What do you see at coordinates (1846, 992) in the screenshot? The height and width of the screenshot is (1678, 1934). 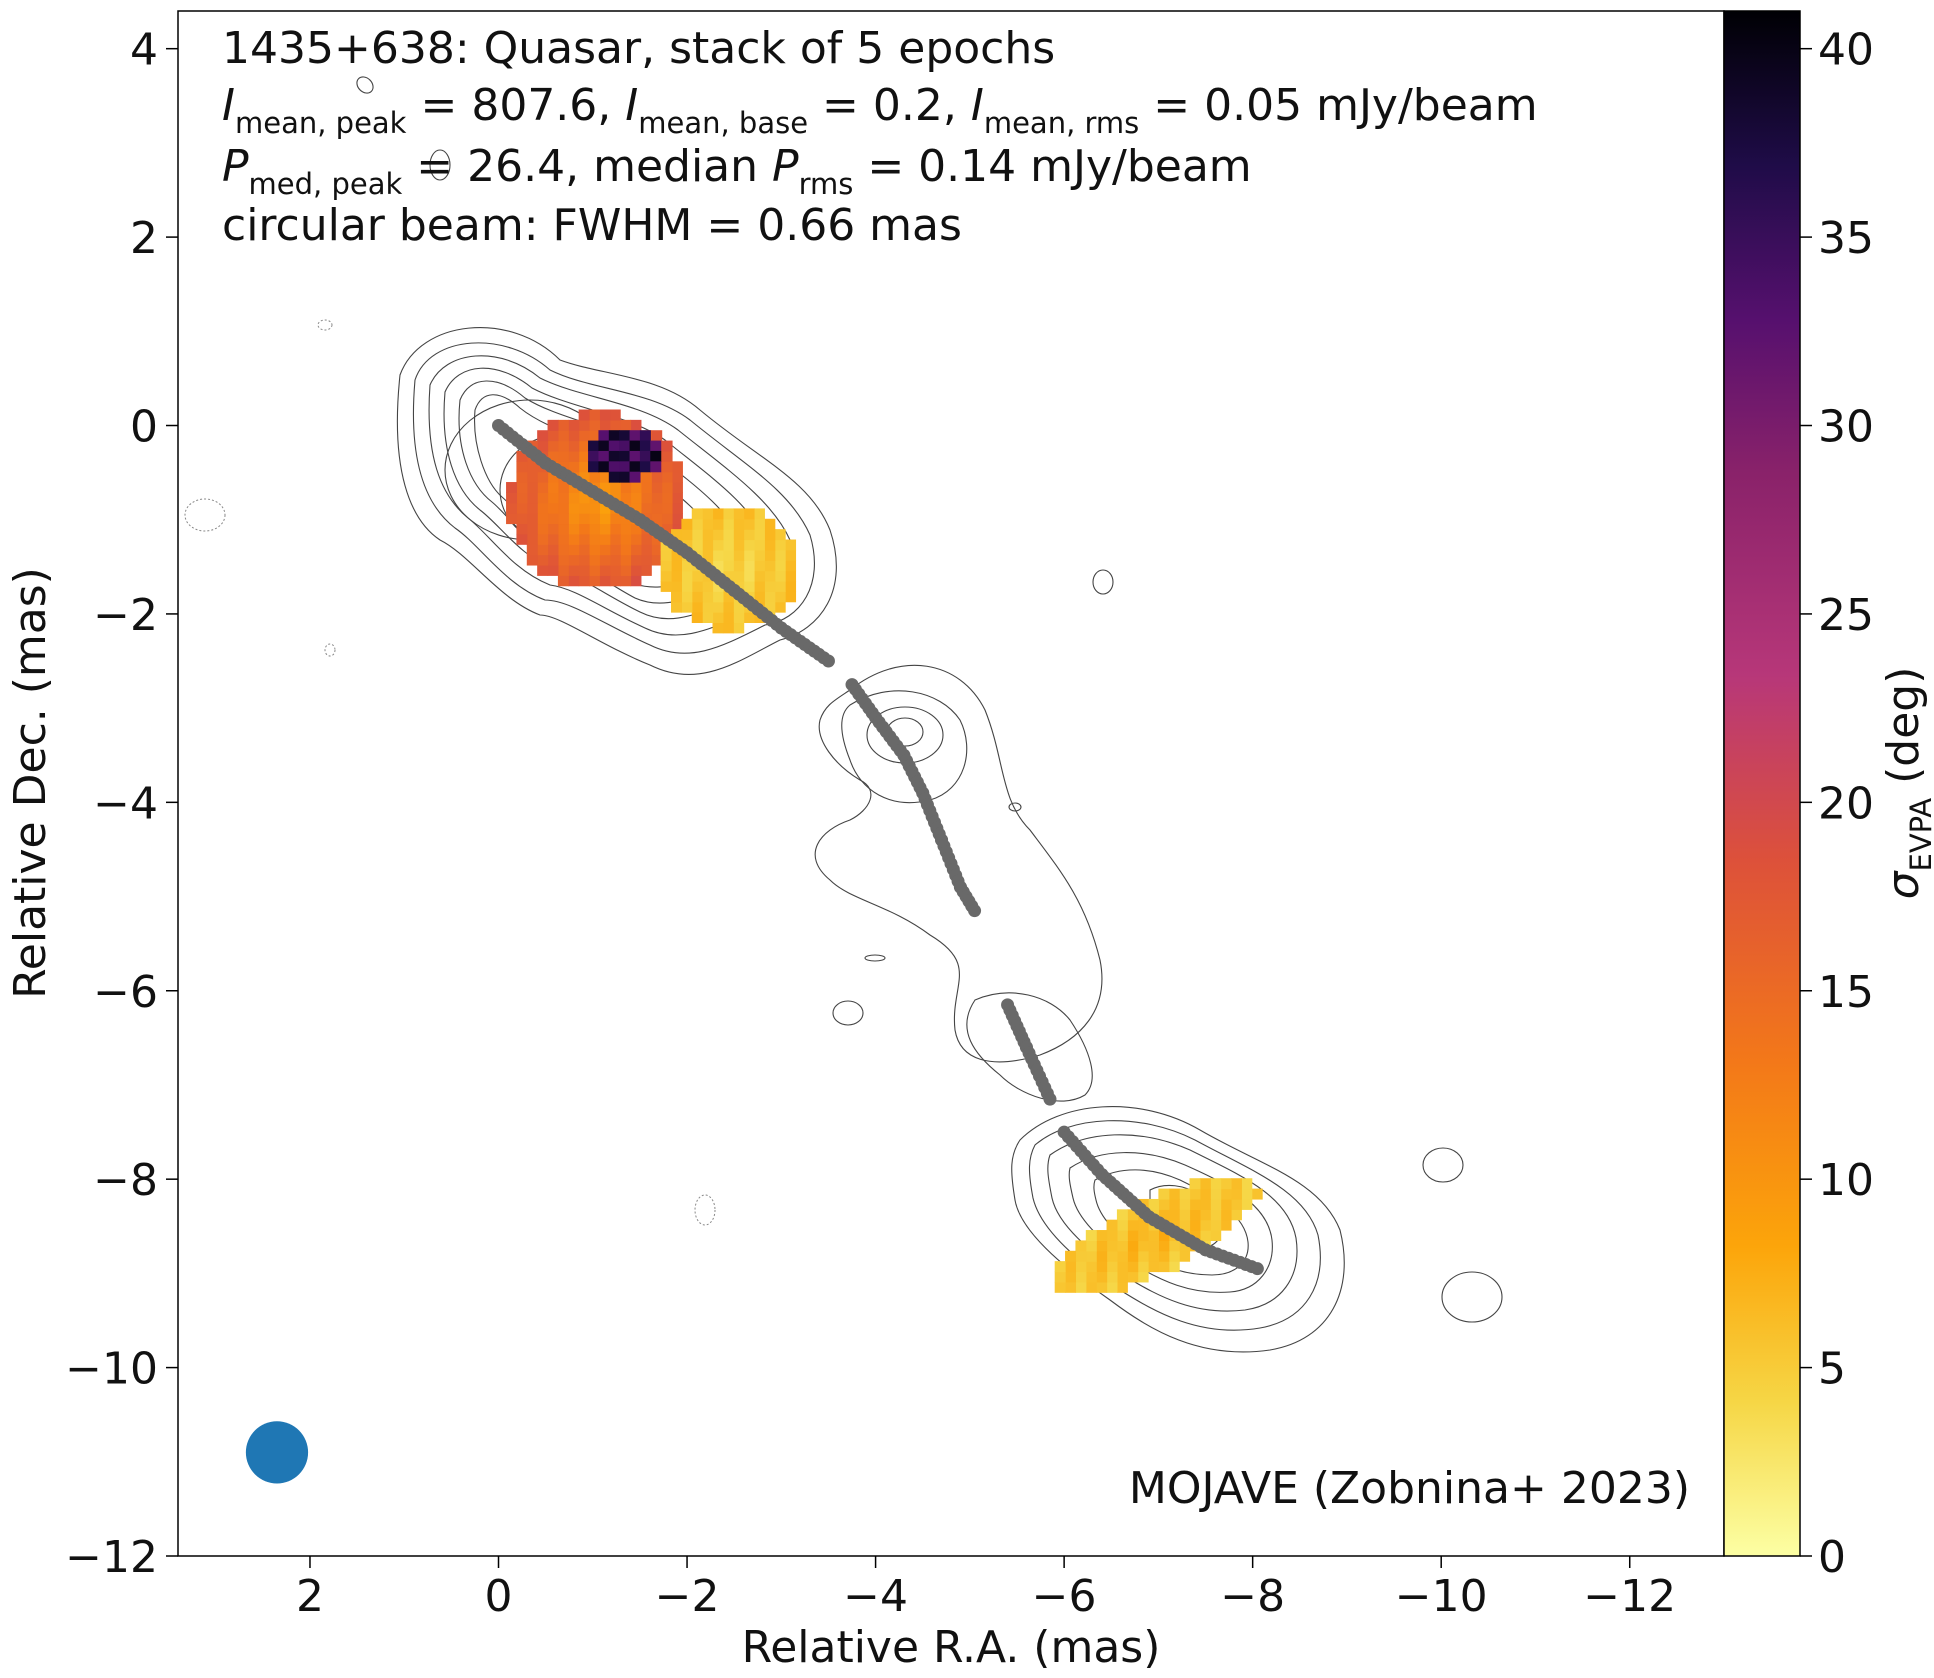 I see `colorbar-tick-label: 15` at bounding box center [1846, 992].